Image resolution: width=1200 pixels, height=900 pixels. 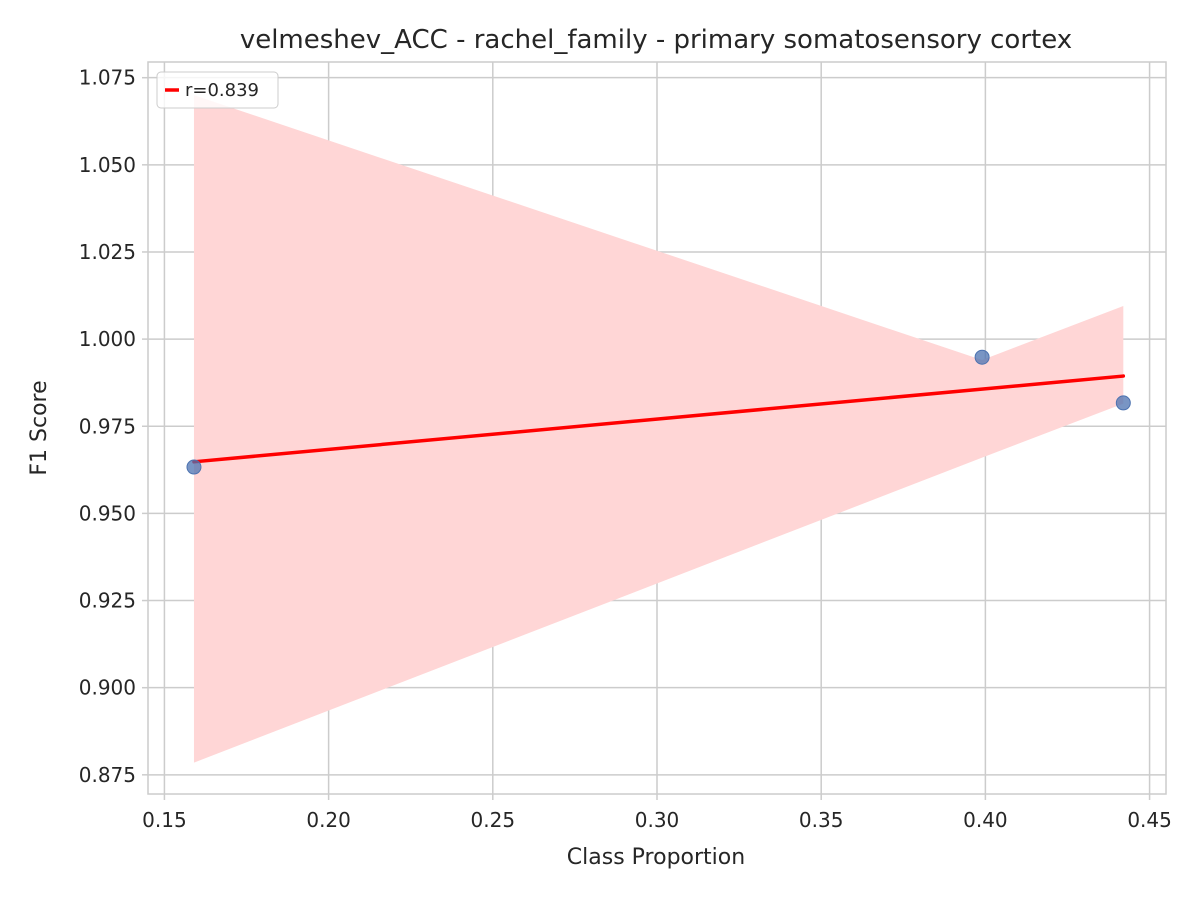 I want to click on y-tick-label: 1.000, so click(x=107, y=339).